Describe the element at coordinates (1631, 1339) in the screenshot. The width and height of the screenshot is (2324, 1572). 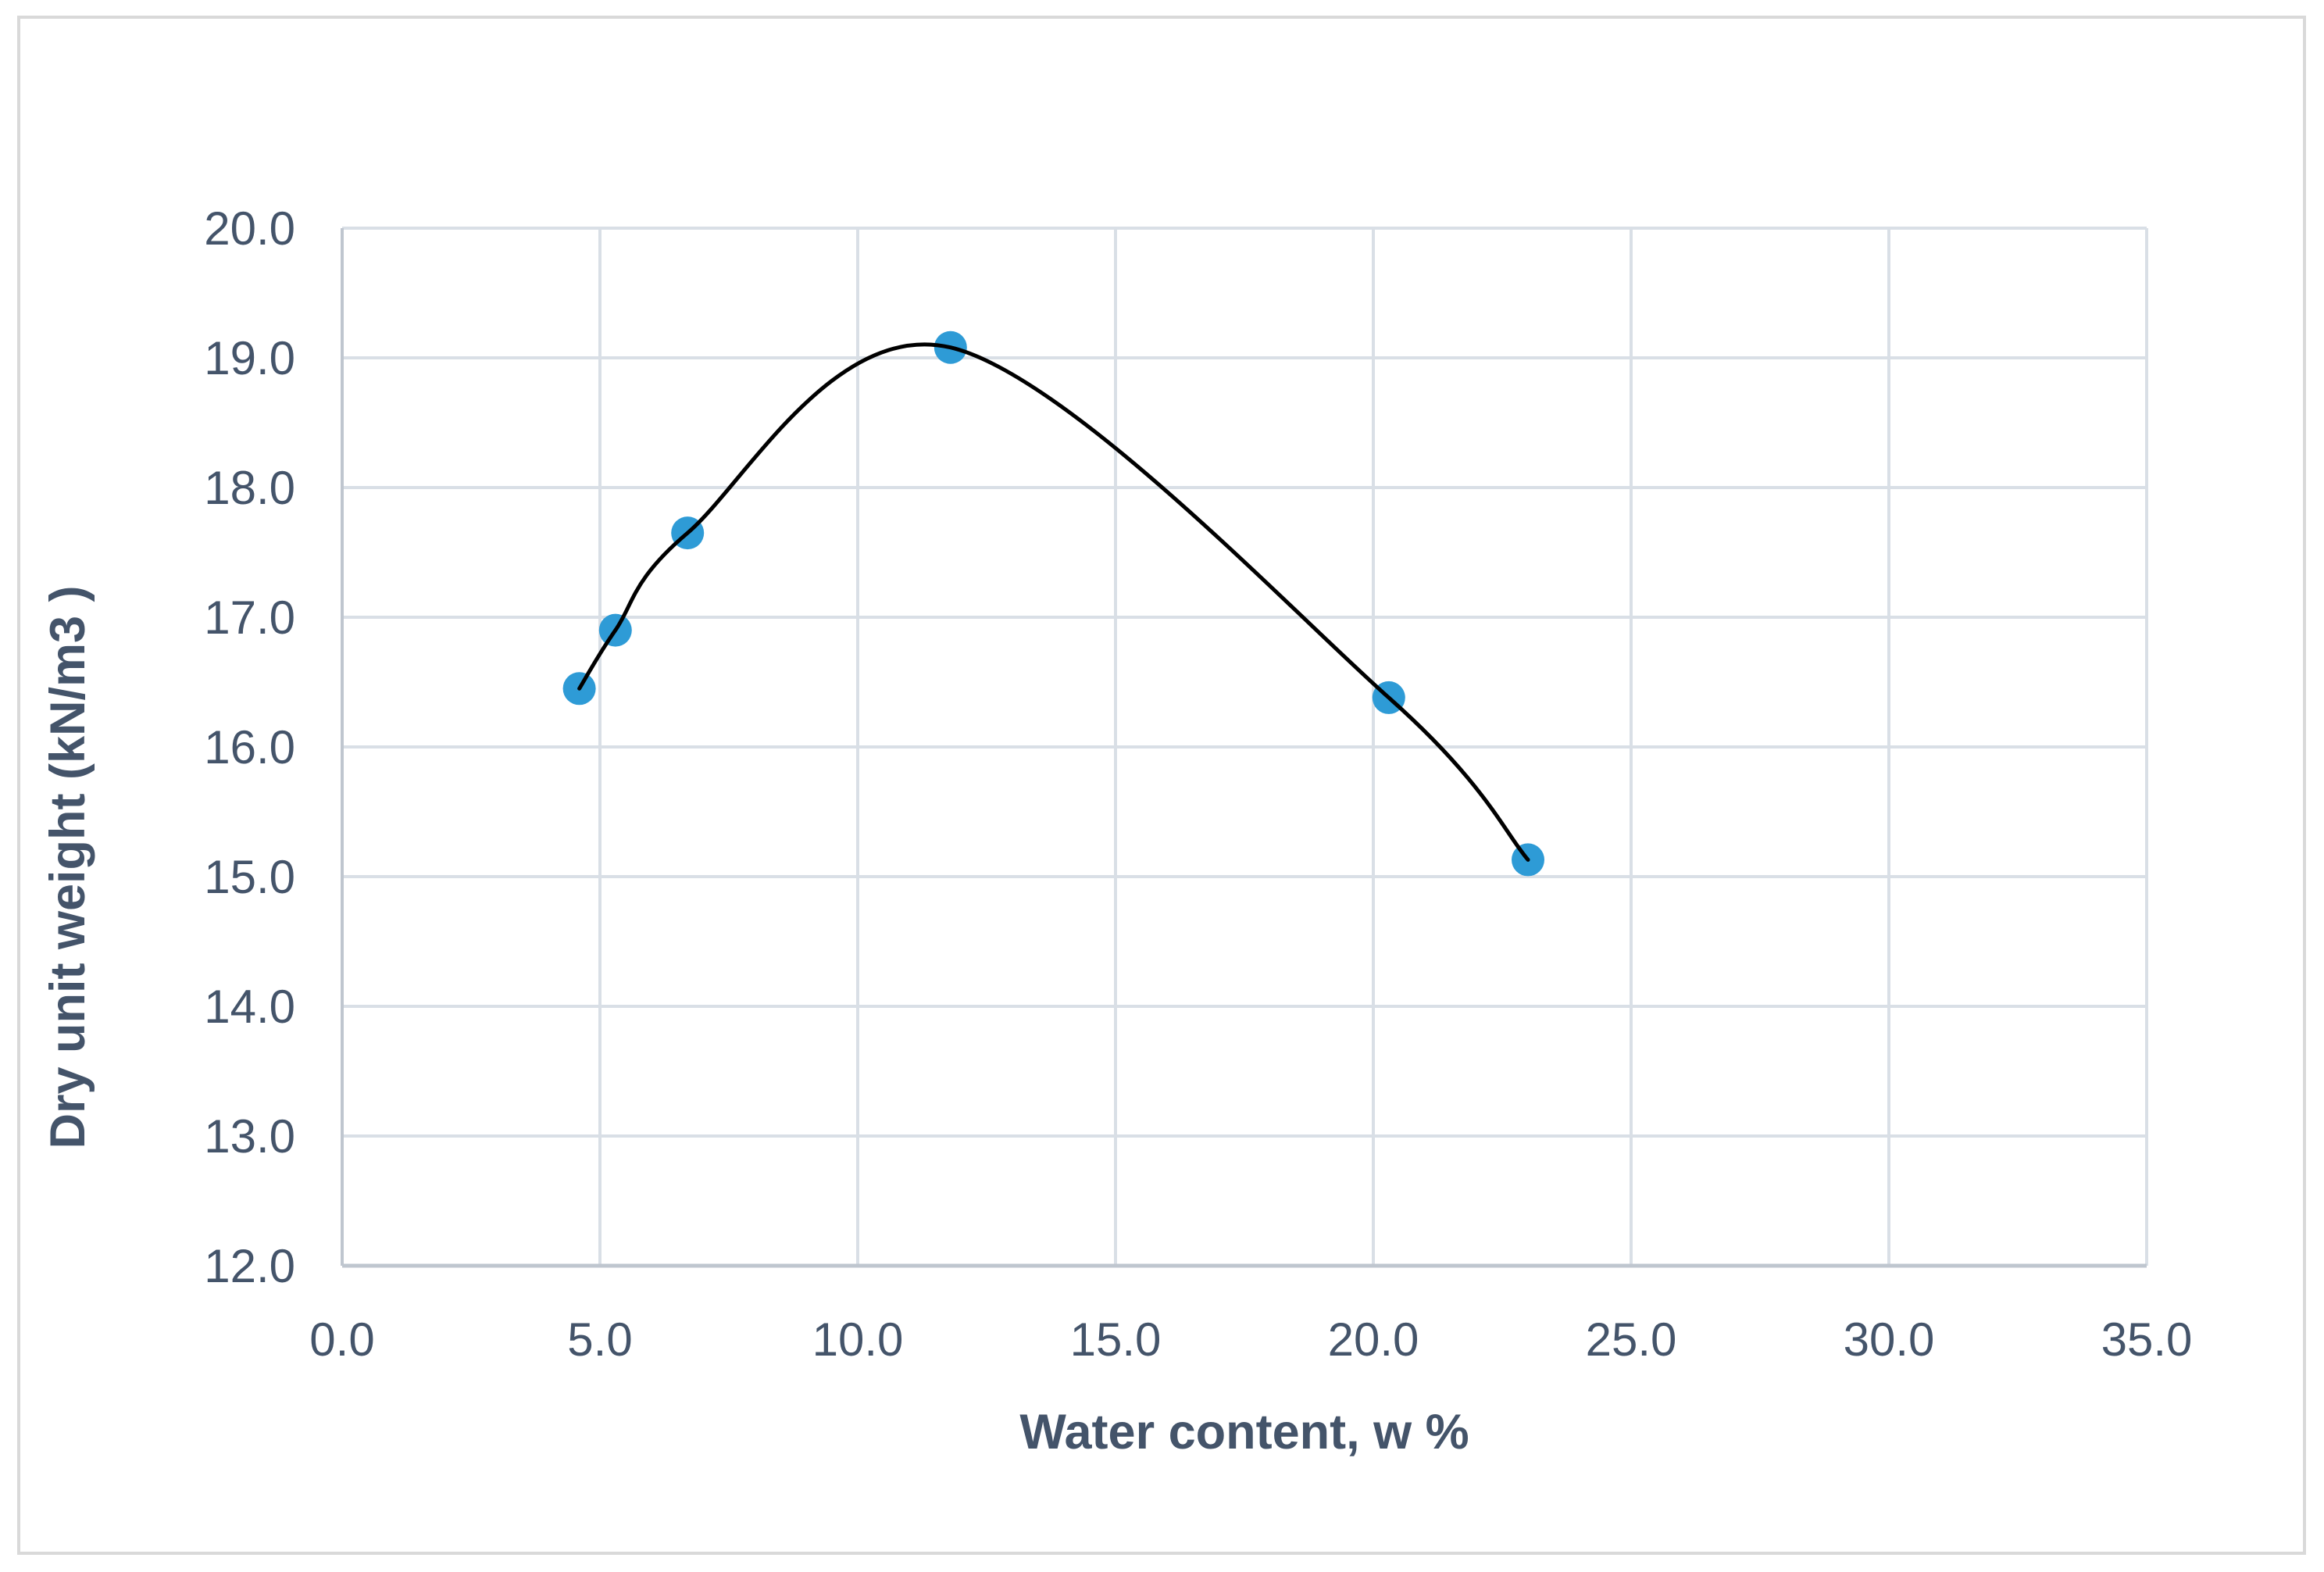
I see `x-tick-label: 25.0` at that location.